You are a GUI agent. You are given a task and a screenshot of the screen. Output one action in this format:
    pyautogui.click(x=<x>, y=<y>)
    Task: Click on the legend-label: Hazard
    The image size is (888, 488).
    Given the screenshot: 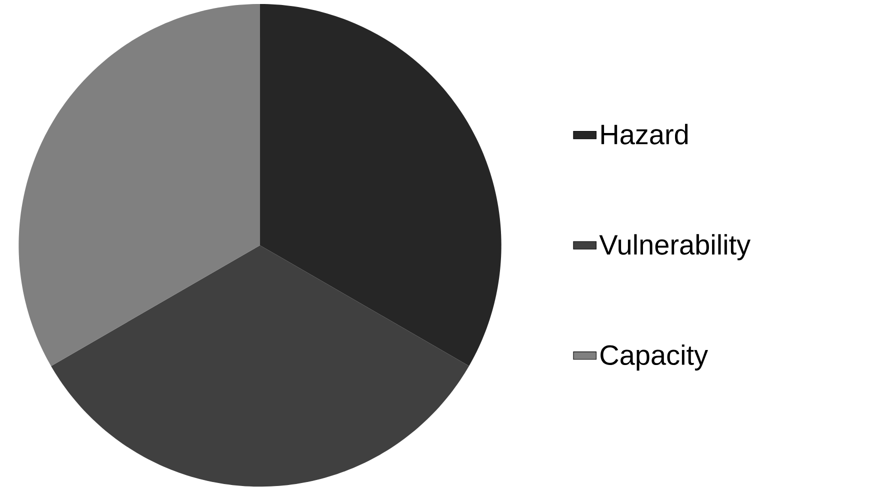 What is the action you would take?
    pyautogui.click(x=644, y=134)
    